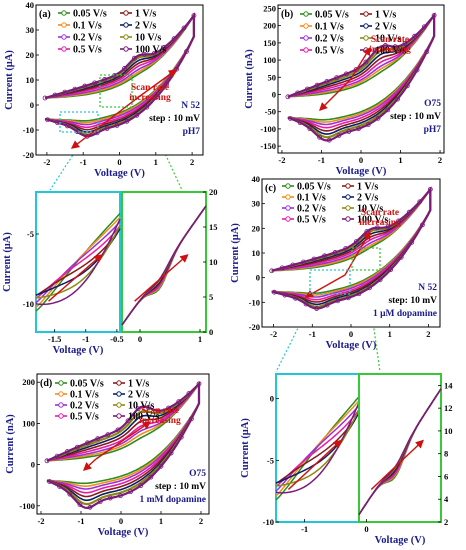 The width and height of the screenshot is (466, 550). Describe the element at coordinates (123, 445) in the screenshot. I see `series-line-100Vs` at that location.